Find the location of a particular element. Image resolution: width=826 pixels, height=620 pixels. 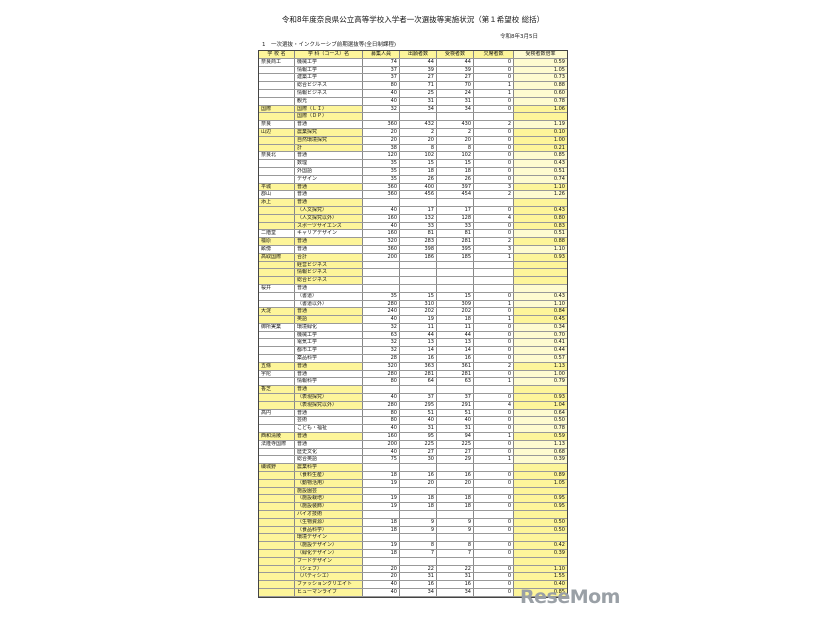

table-cell: 29 is located at coordinates (455, 460).